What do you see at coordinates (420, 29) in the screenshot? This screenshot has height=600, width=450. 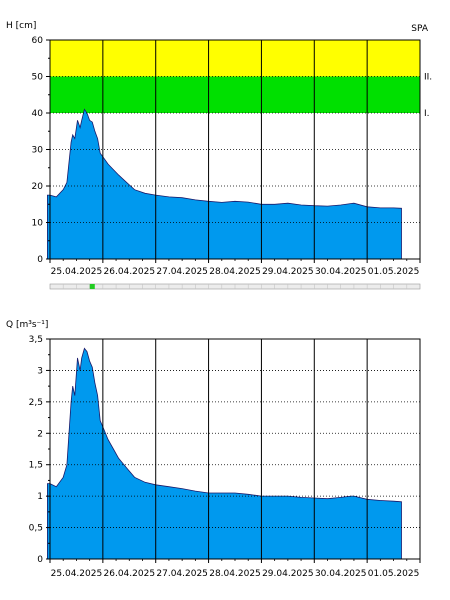 I see `station-code: SPA` at bounding box center [420, 29].